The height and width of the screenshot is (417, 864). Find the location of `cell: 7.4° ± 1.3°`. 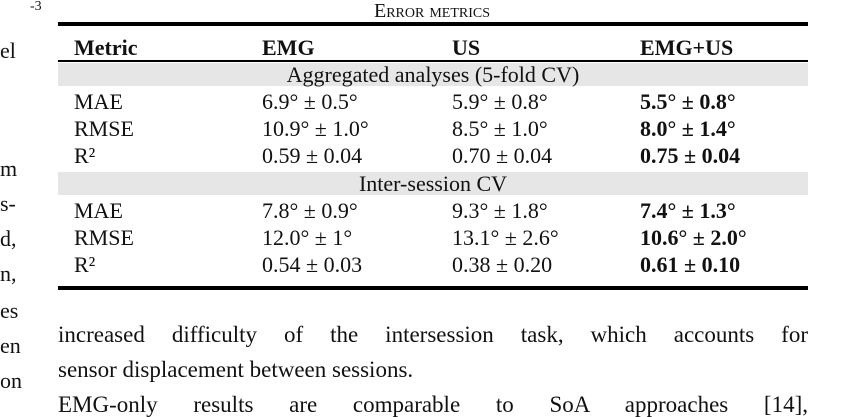

cell: 7.4° ± 1.3° is located at coordinates (688, 210).